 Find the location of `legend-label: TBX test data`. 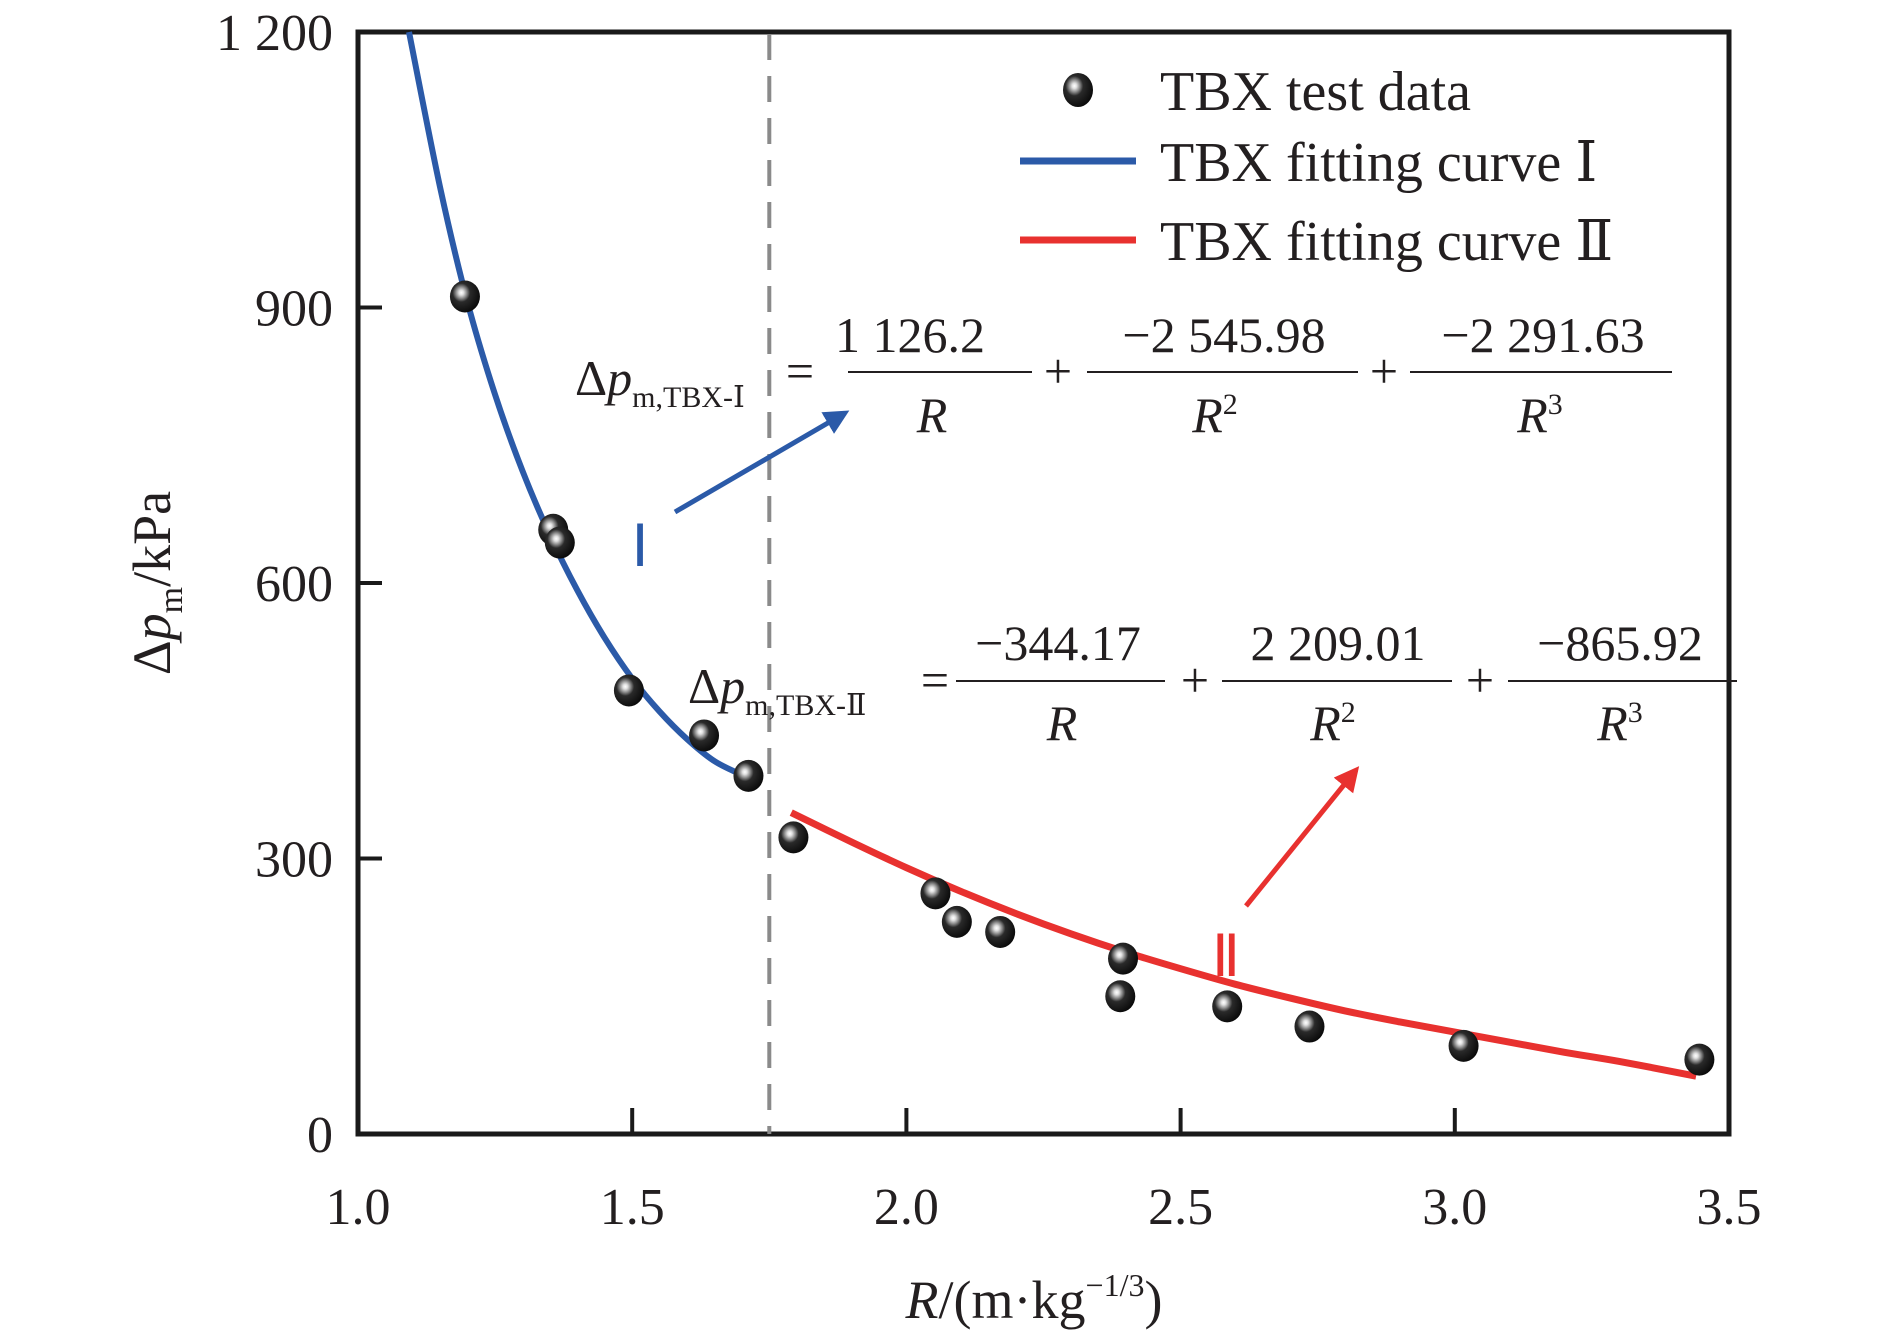

legend-label: TBX test data is located at coordinates (1315, 92).